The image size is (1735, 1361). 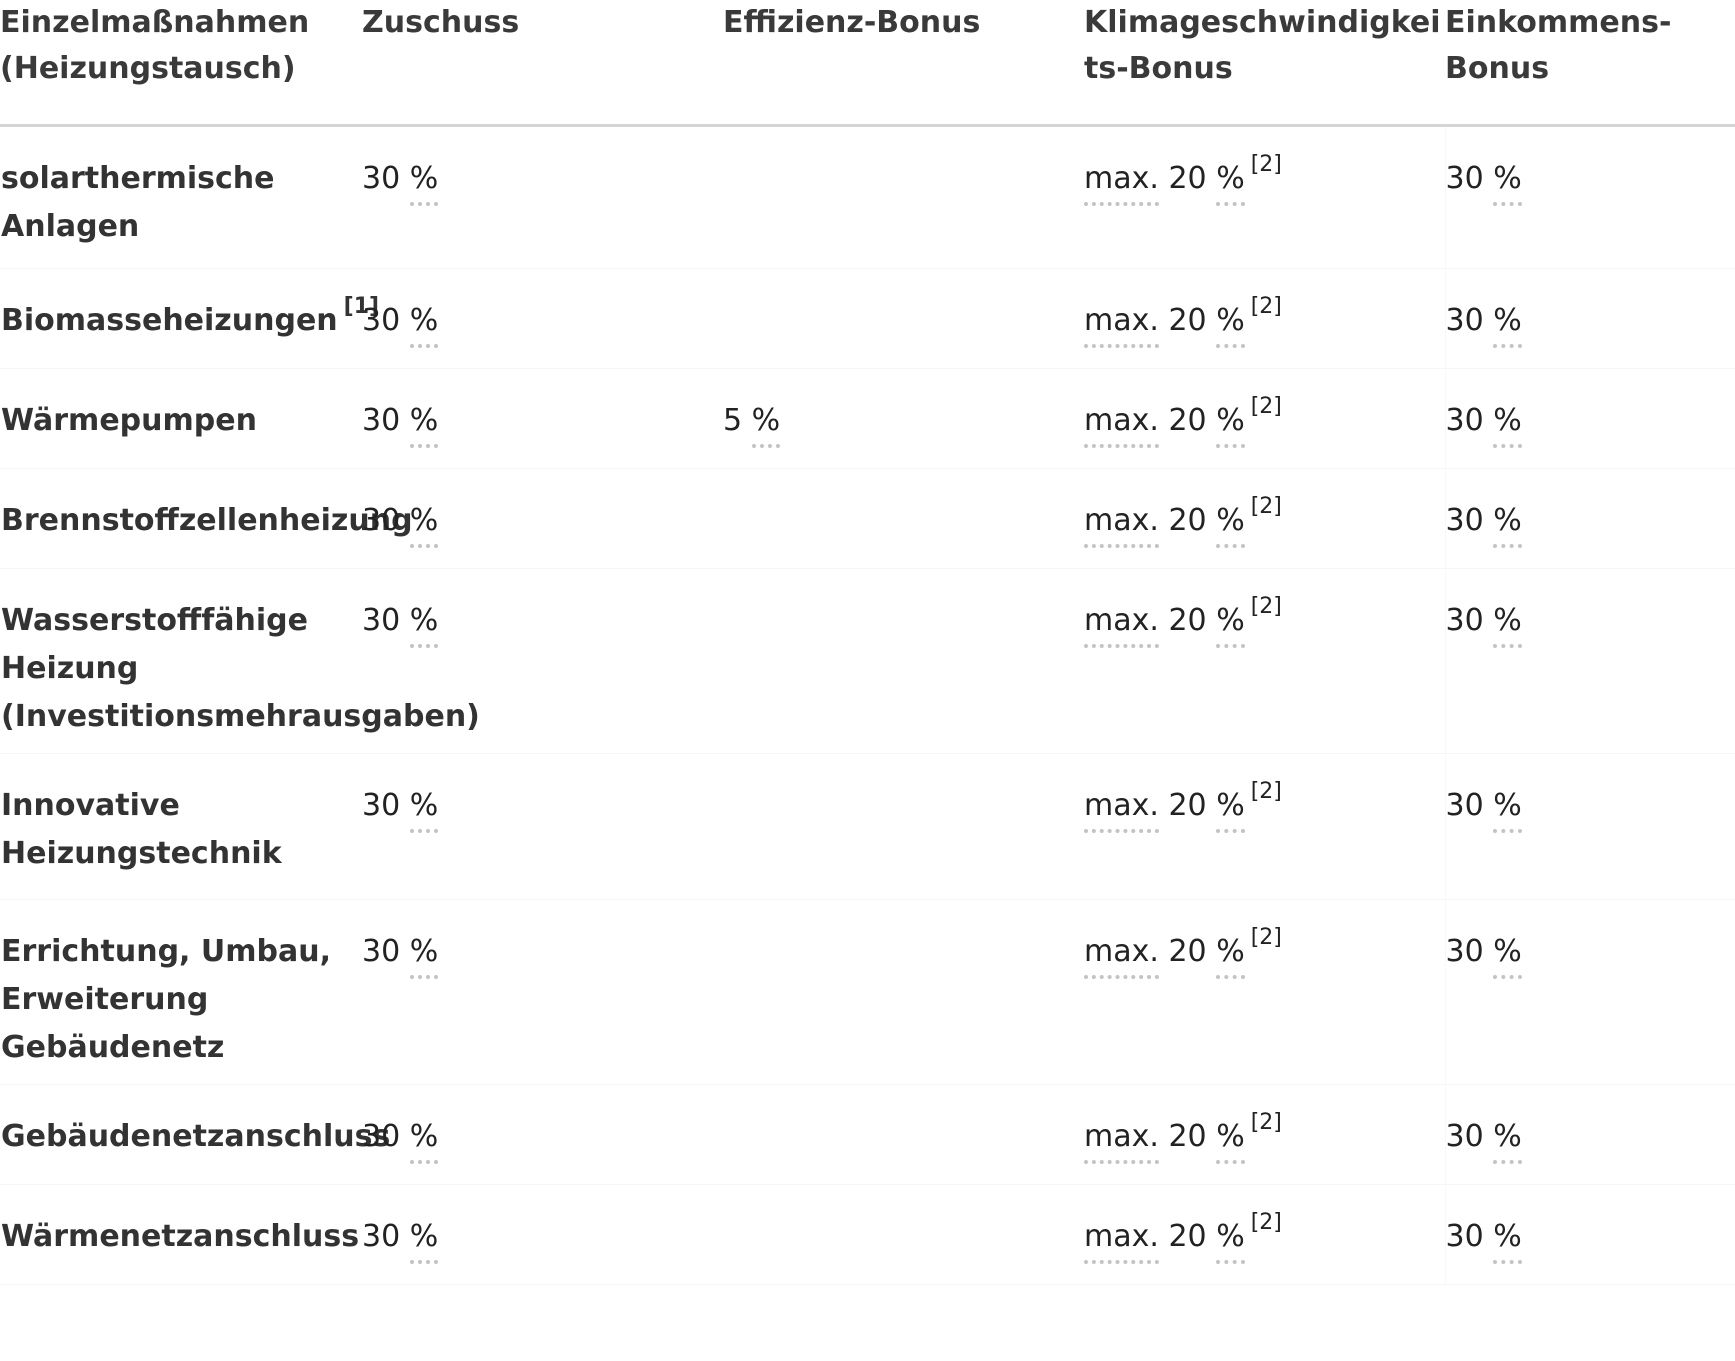 I want to click on table-row: Biomasseheizungen [1] 30 % max. 20 % [2] 30 %, so click(x=867, y=318).